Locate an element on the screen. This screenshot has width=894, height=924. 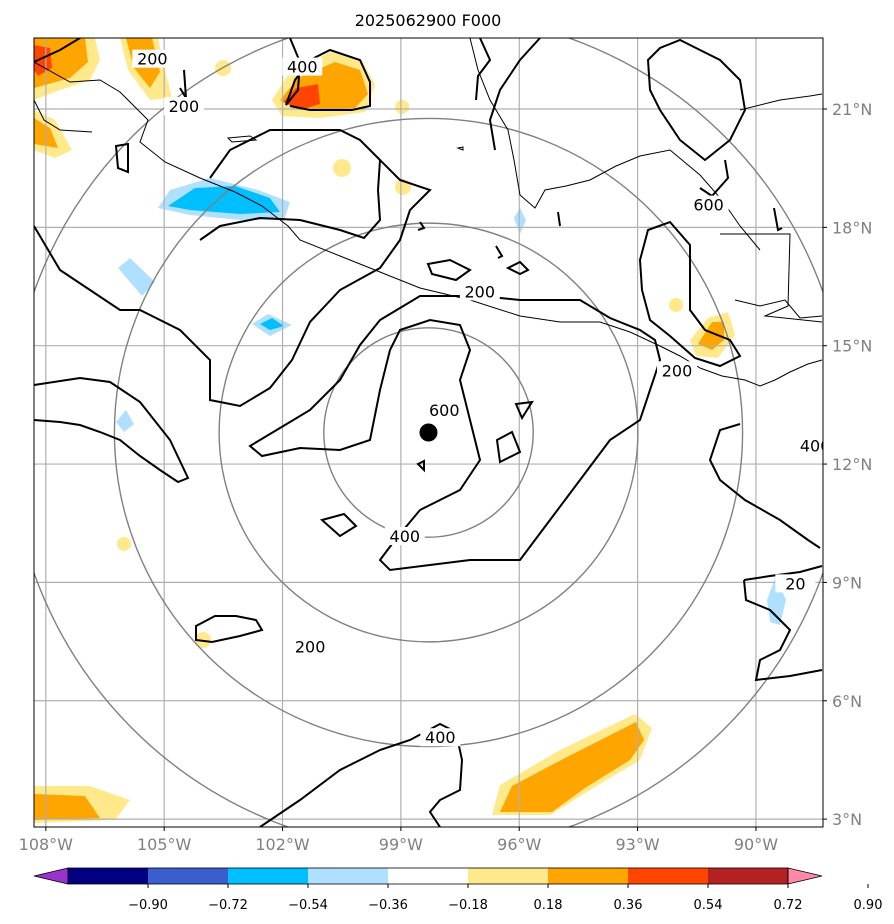
contour-ne-line2 is located at coordinates (483, 69).